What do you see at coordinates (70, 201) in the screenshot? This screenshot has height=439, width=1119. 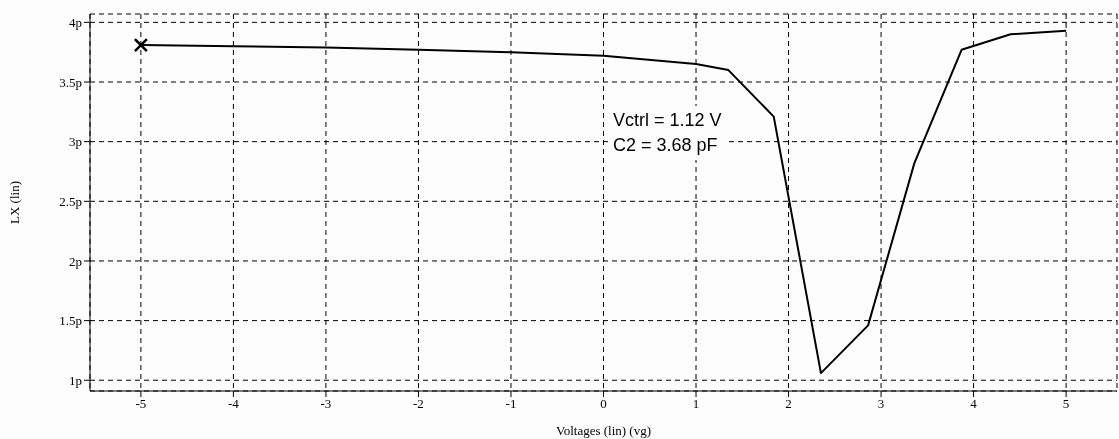 I see `y-tick-label: 2.5p` at bounding box center [70, 201].